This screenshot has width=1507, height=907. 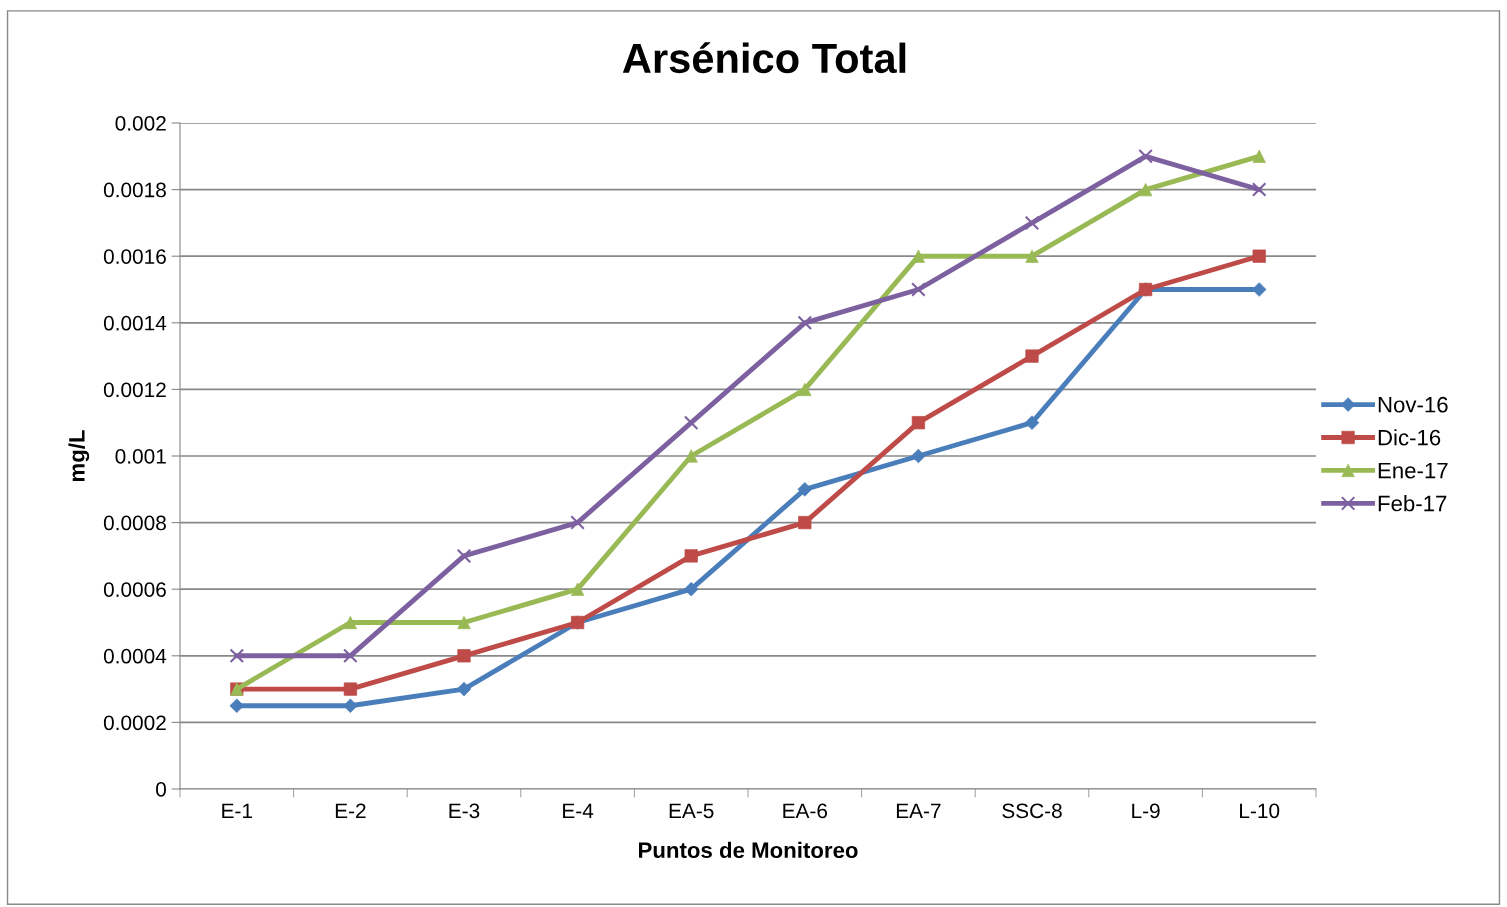 What do you see at coordinates (237, 810) in the screenshot?
I see `x-tick-label: E-1` at bounding box center [237, 810].